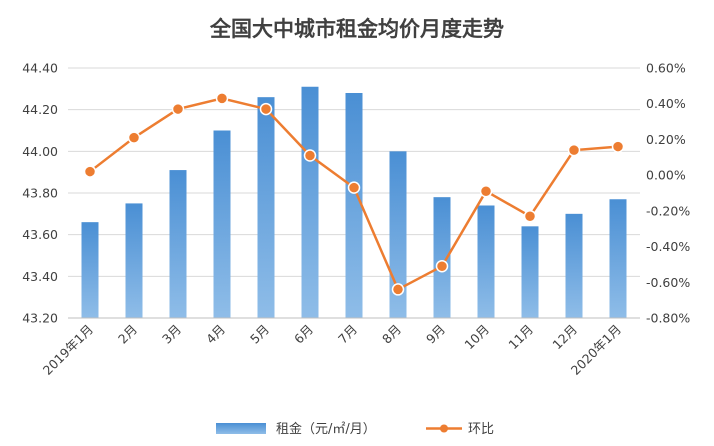 This screenshot has height=446, width=714. Describe the element at coordinates (666, 175) in the screenshot. I see `right-tick-label: 0.00%` at that location.